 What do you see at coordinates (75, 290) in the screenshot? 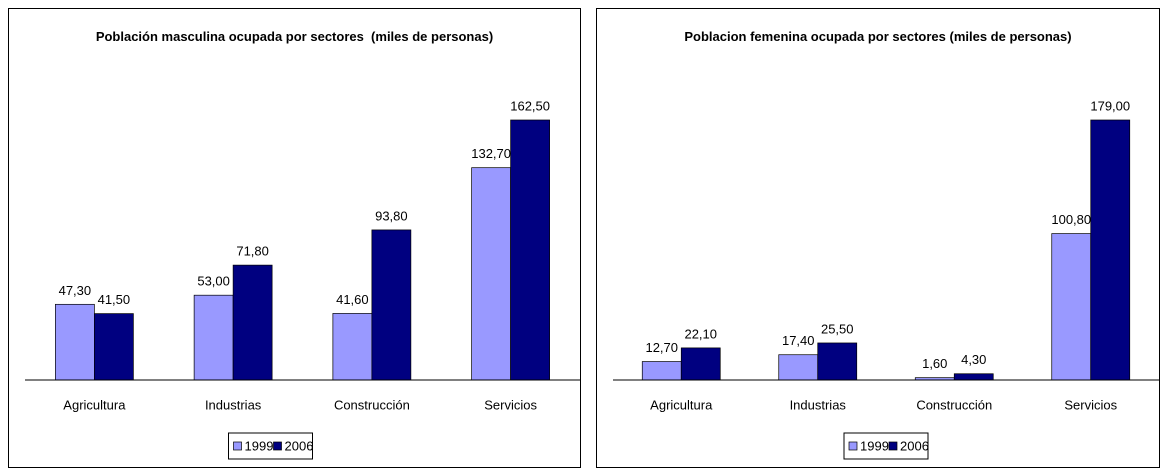
I see `data-label: 47,30` at bounding box center [75, 290].